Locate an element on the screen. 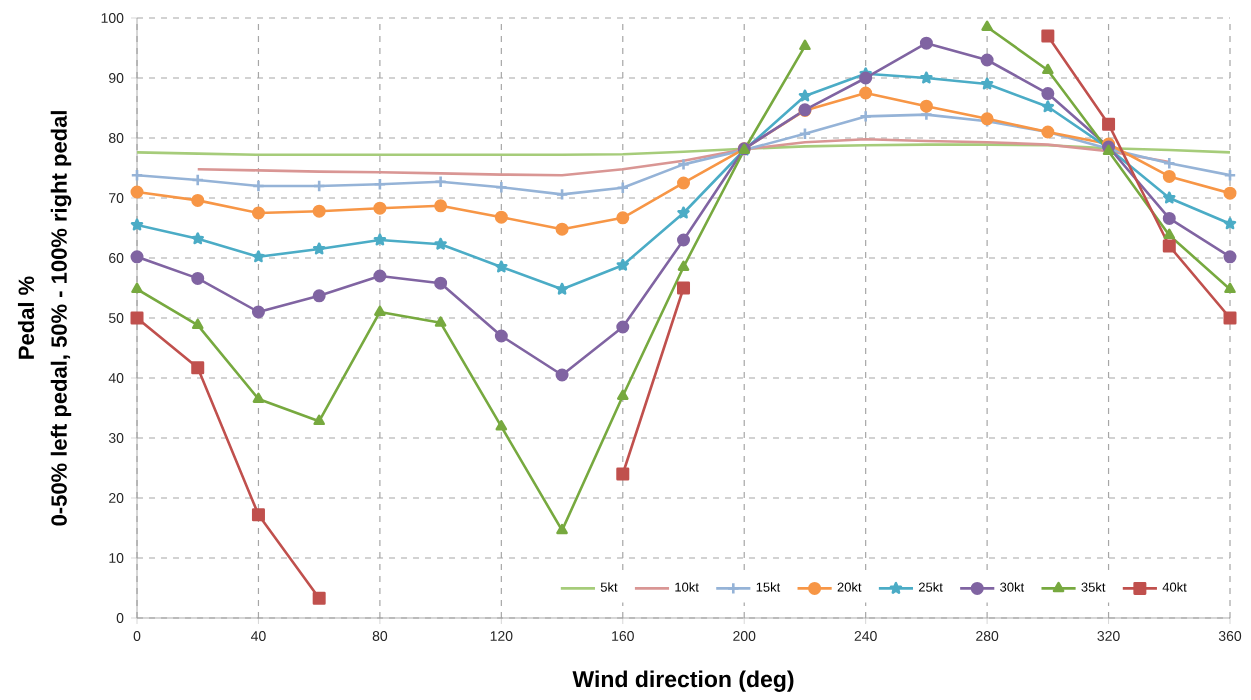 This screenshot has height=700, width=1251. y-tick-label: 30 is located at coordinates (116, 438).